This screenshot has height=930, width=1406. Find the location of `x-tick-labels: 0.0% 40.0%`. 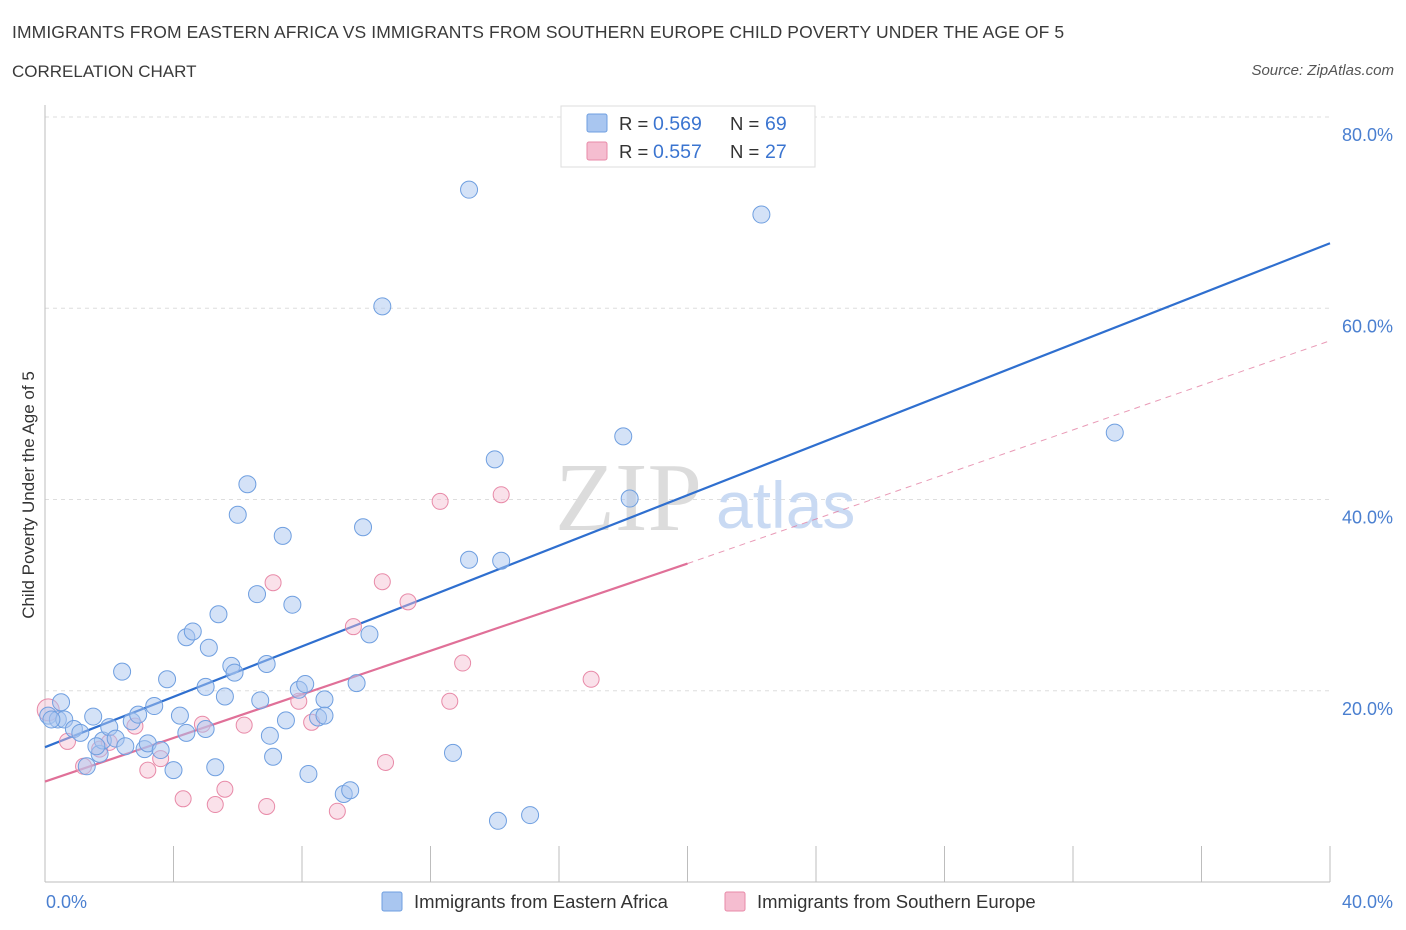

x-tick-labels: 0.0% 40.0% is located at coordinates (719, 902).